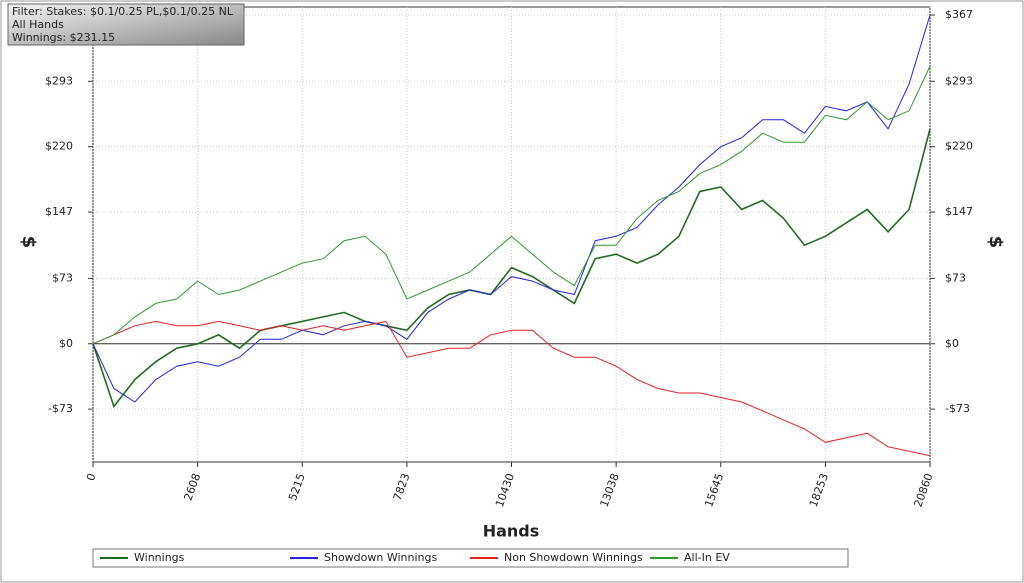 The image size is (1024, 583). I want to click on hands-text: All Hands, so click(38, 24).